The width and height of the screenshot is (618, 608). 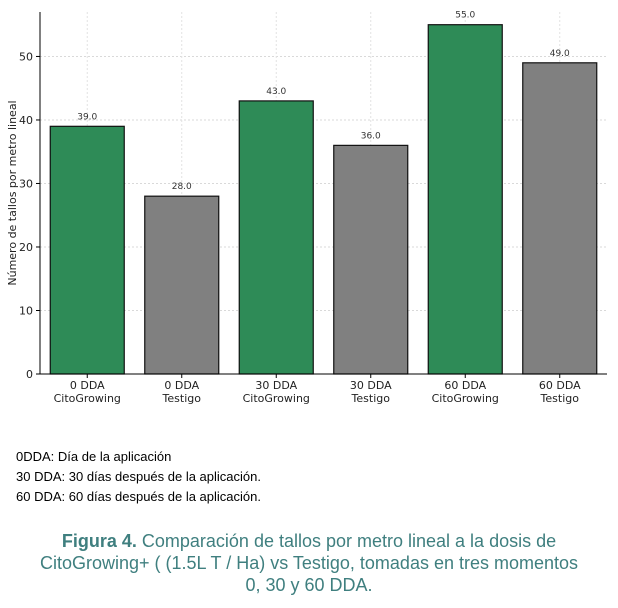 I want to click on x-tick-label-0: 0 DDA CitoGrowing, so click(x=87, y=392).